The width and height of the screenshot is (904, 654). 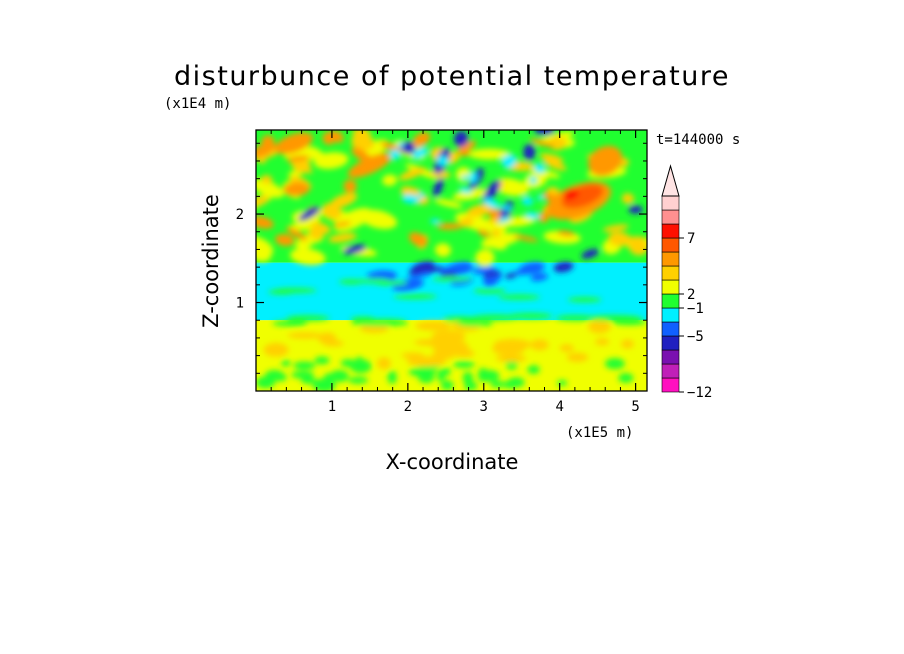 I want to click on colorbar-tick-label: 2, so click(x=691, y=295).